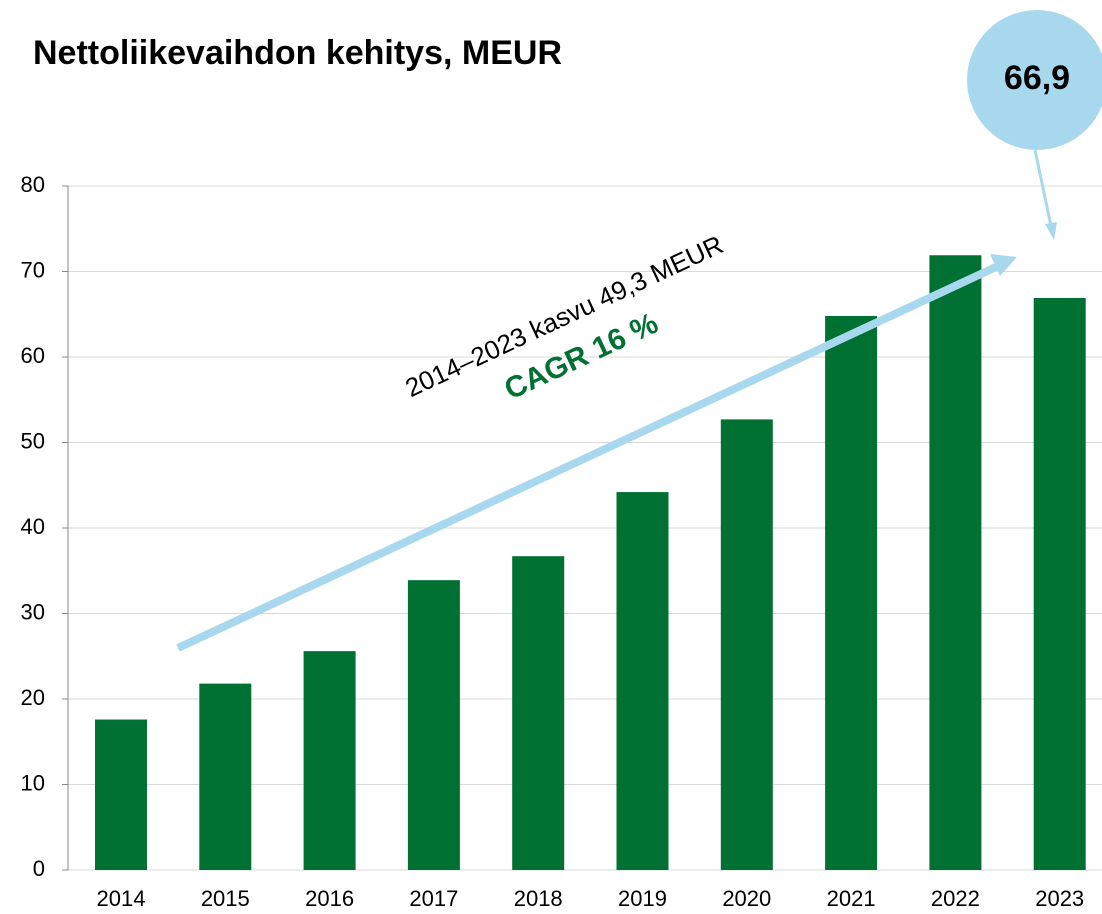 This screenshot has width=1102, height=914. Describe the element at coordinates (33, 355) in the screenshot. I see `y-tick-label: 60` at that location.